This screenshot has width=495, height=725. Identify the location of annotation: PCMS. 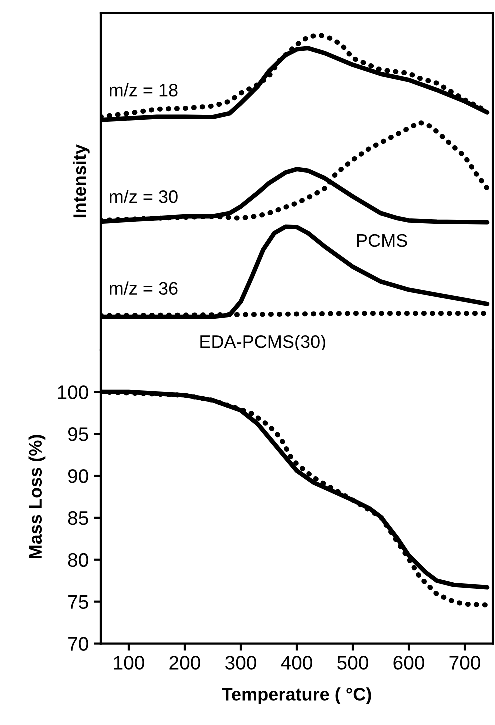
(382, 241).